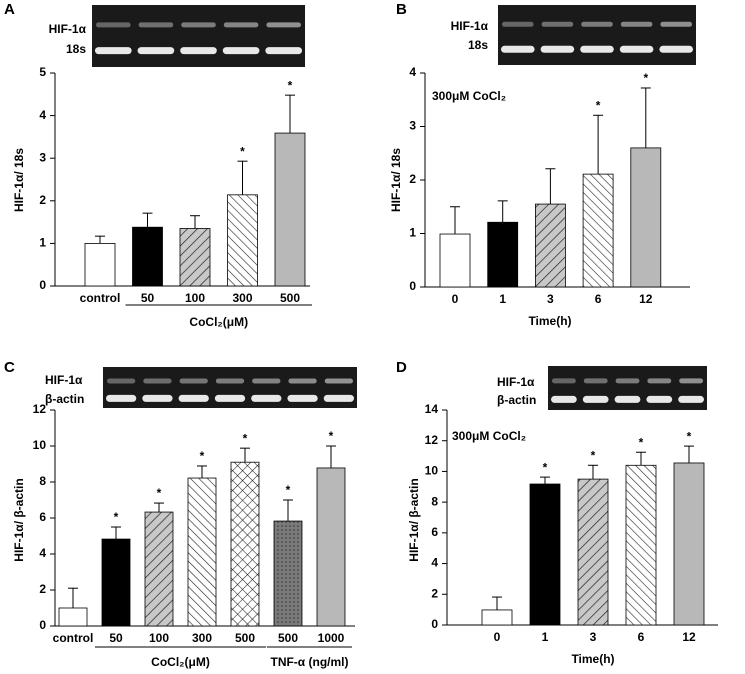 This screenshot has width=745, height=674. What do you see at coordinates (218, 322) in the screenshot?
I see `group-label: CoCl₂(μM)` at bounding box center [218, 322].